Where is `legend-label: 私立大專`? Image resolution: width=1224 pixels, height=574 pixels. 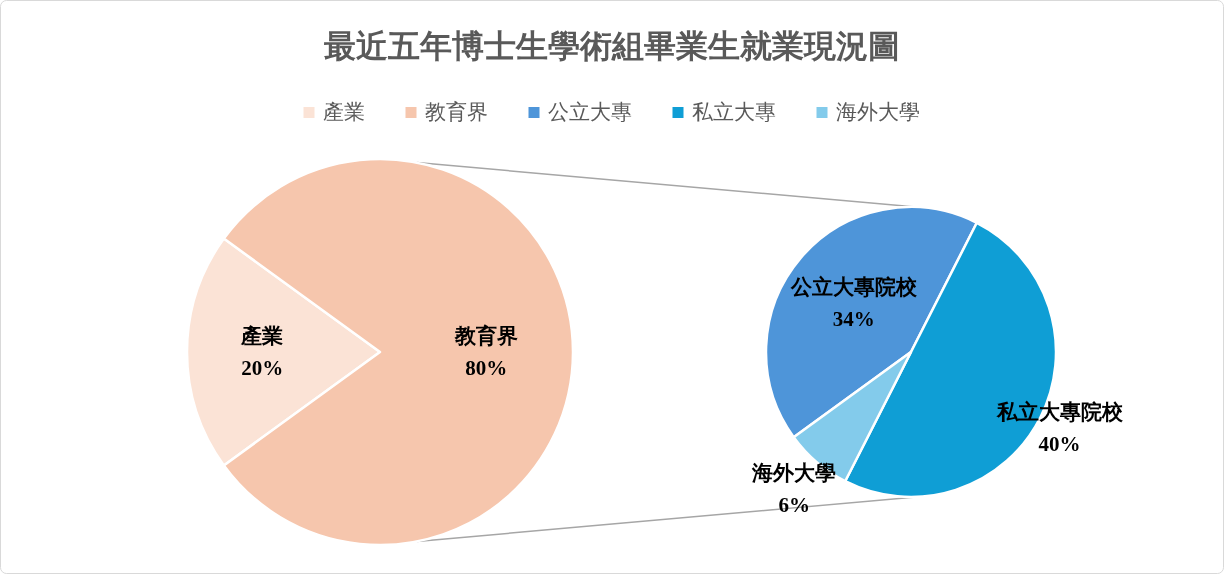
legend-label: 私立大專 is located at coordinates (733, 112).